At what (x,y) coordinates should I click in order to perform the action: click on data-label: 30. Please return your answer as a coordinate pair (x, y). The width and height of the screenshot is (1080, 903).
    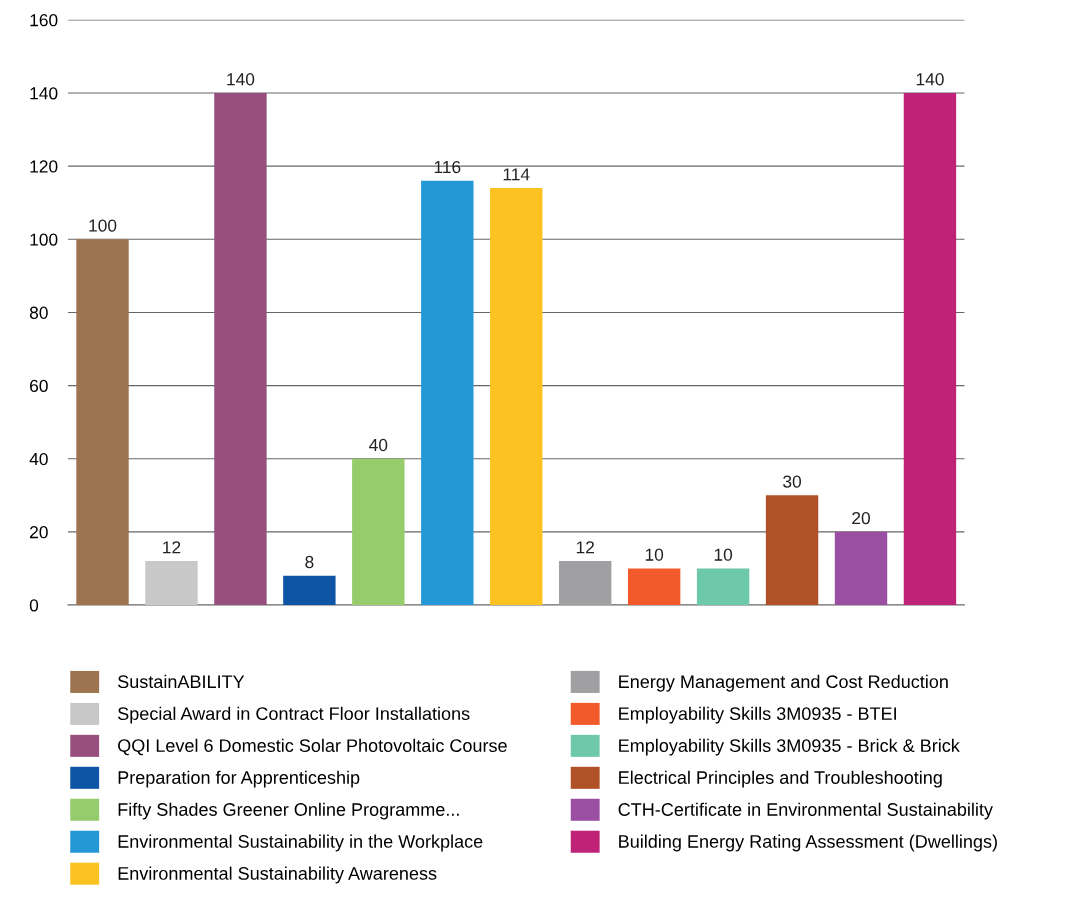
    Looking at the image, I should click on (792, 481).